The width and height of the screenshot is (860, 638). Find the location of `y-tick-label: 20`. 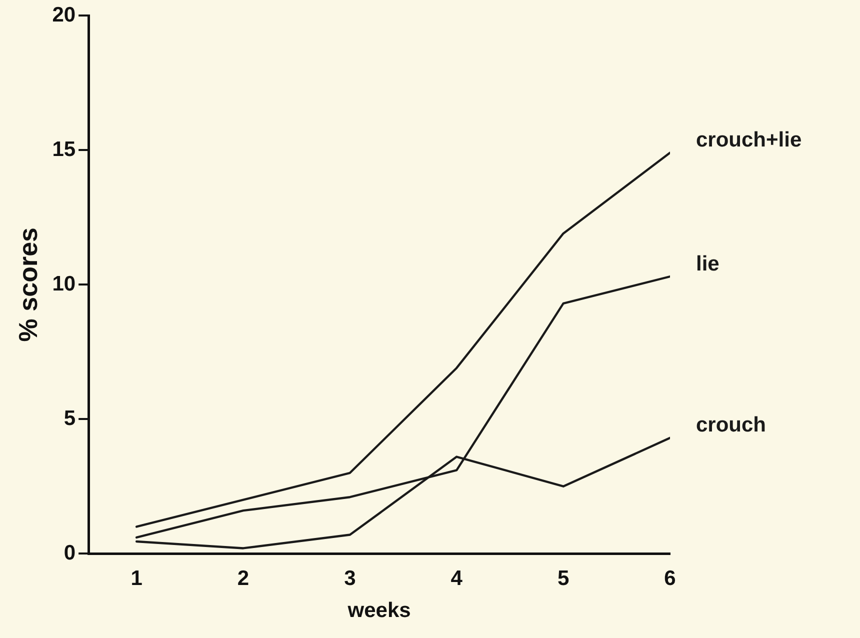

y-tick-label: 20 is located at coordinates (64, 14).